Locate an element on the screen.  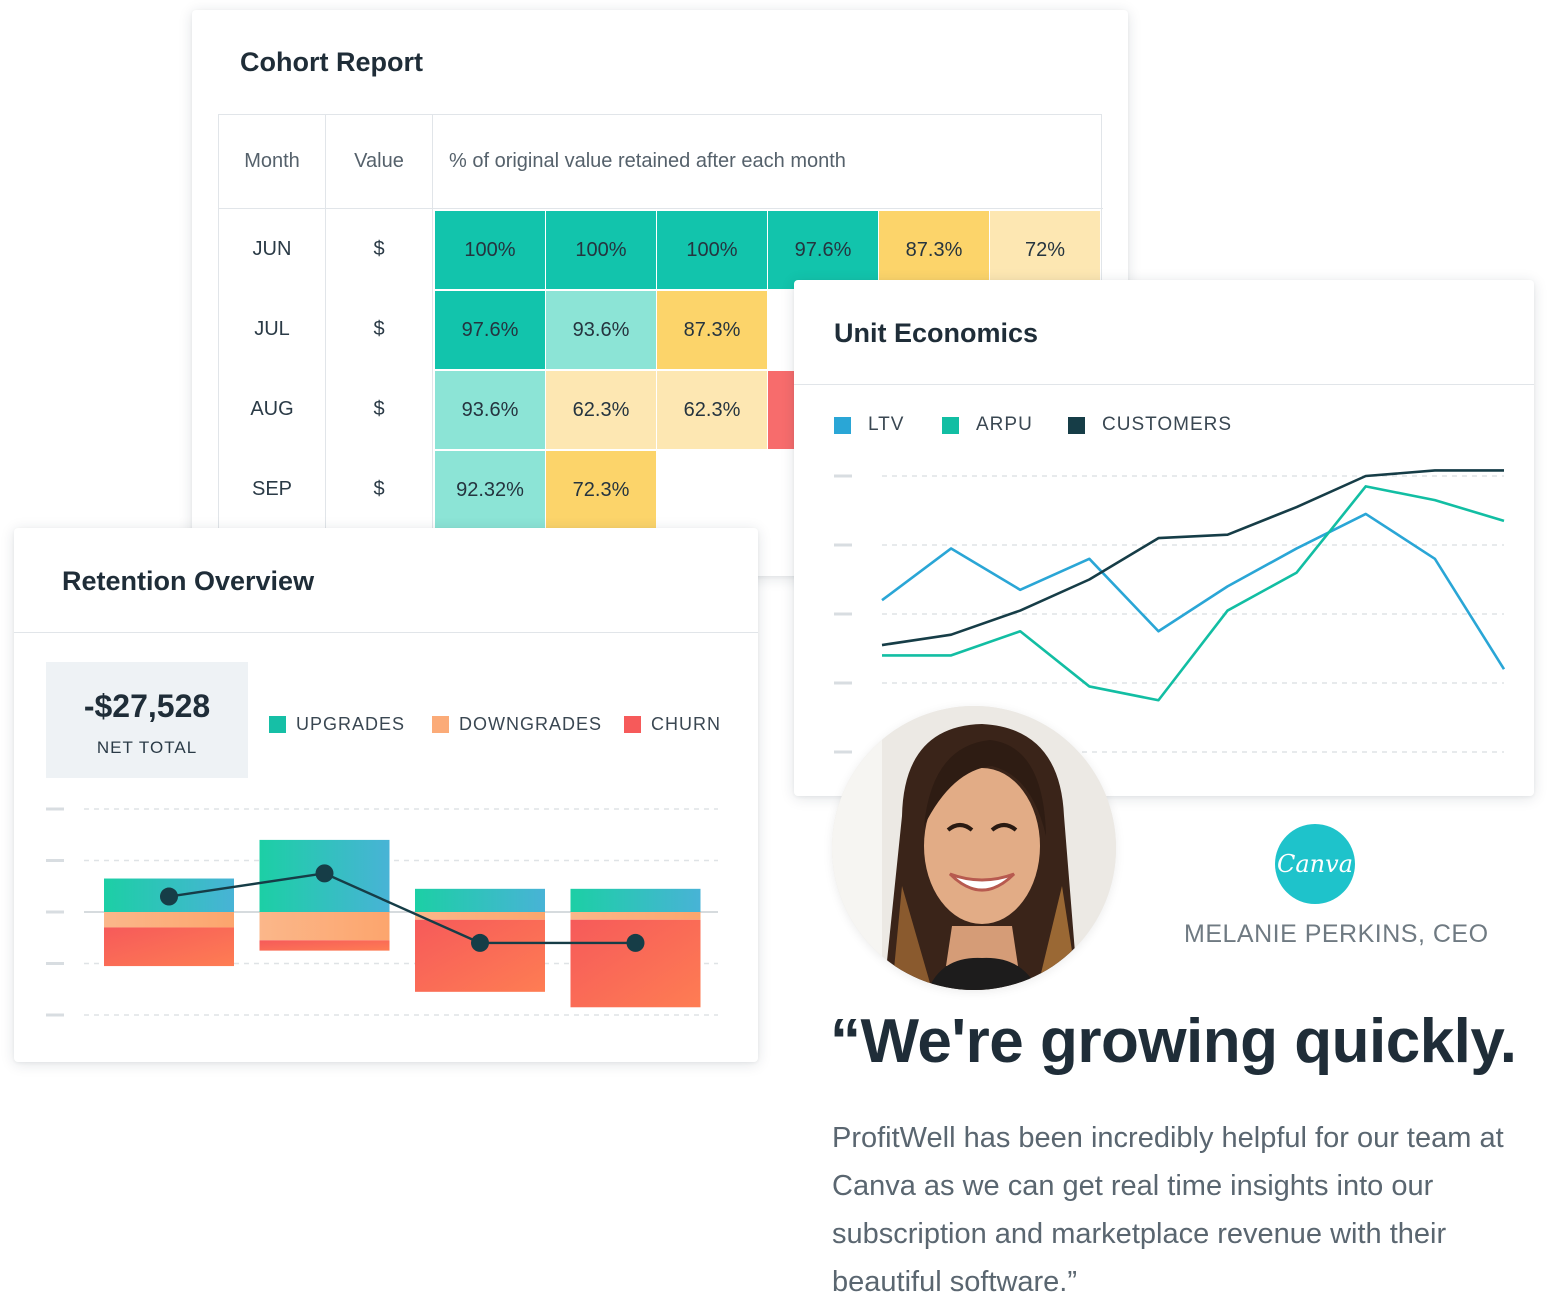
unit-economics-chart is located at coordinates (1170, 611).